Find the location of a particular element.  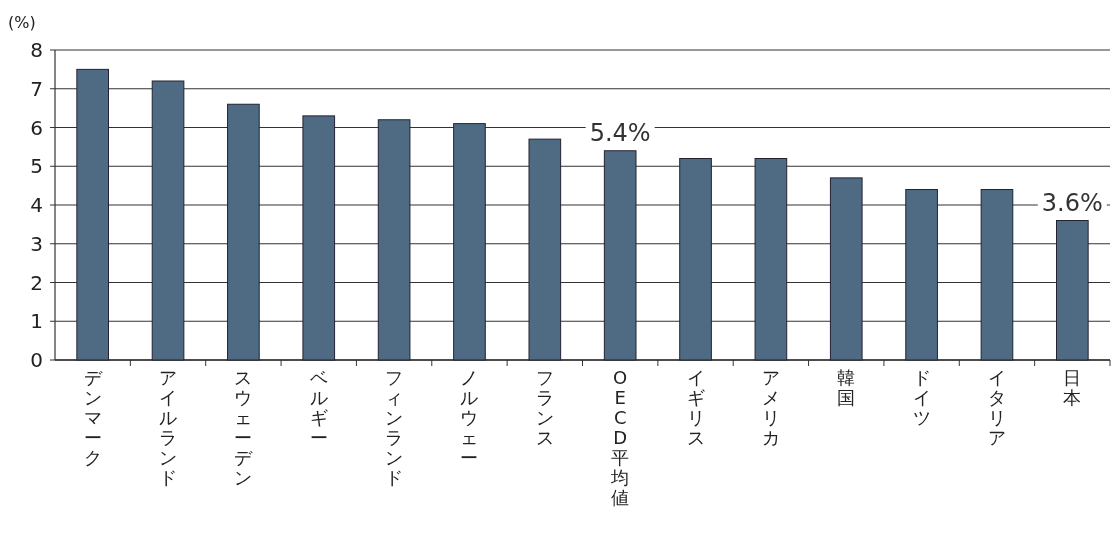

y-tick-label: 4 is located at coordinates (36, 205).